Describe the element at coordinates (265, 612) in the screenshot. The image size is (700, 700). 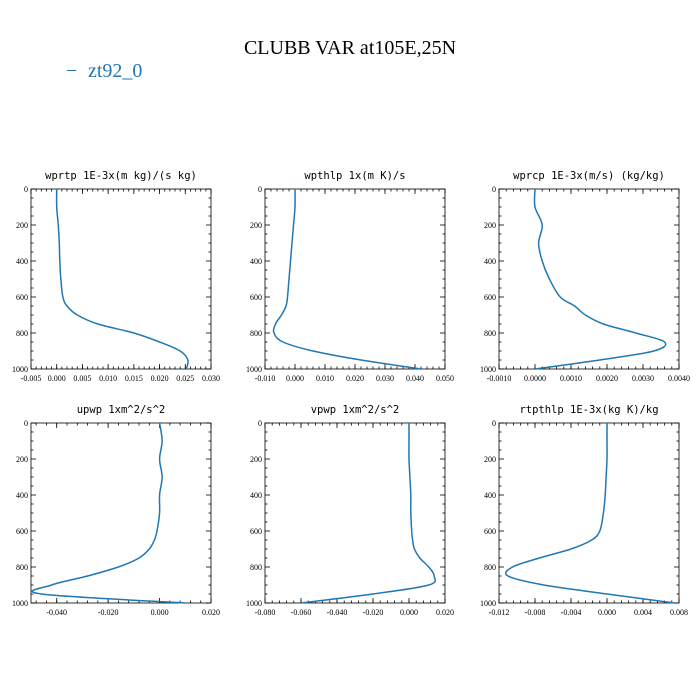
I see `x-tick-label: -0.080` at that location.